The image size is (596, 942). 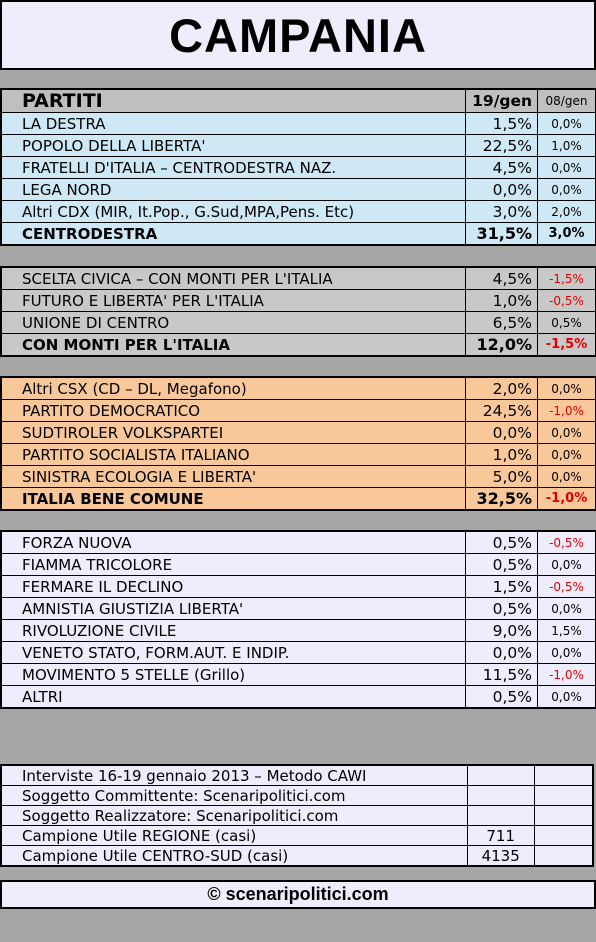 What do you see at coordinates (501, 322) in the screenshot?
I see `party-value: 6,5%` at bounding box center [501, 322].